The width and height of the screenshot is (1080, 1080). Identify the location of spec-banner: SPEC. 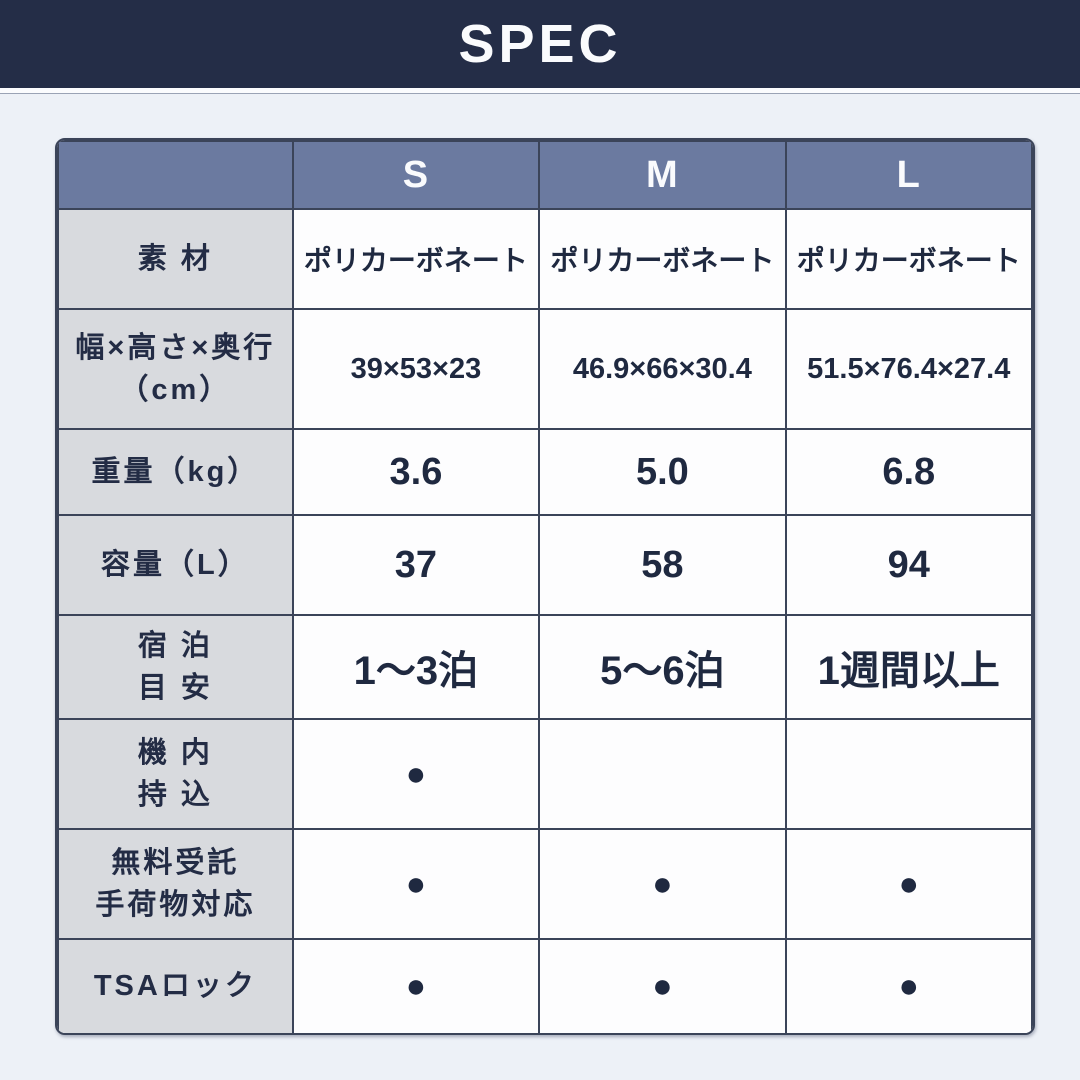
(540, 46).